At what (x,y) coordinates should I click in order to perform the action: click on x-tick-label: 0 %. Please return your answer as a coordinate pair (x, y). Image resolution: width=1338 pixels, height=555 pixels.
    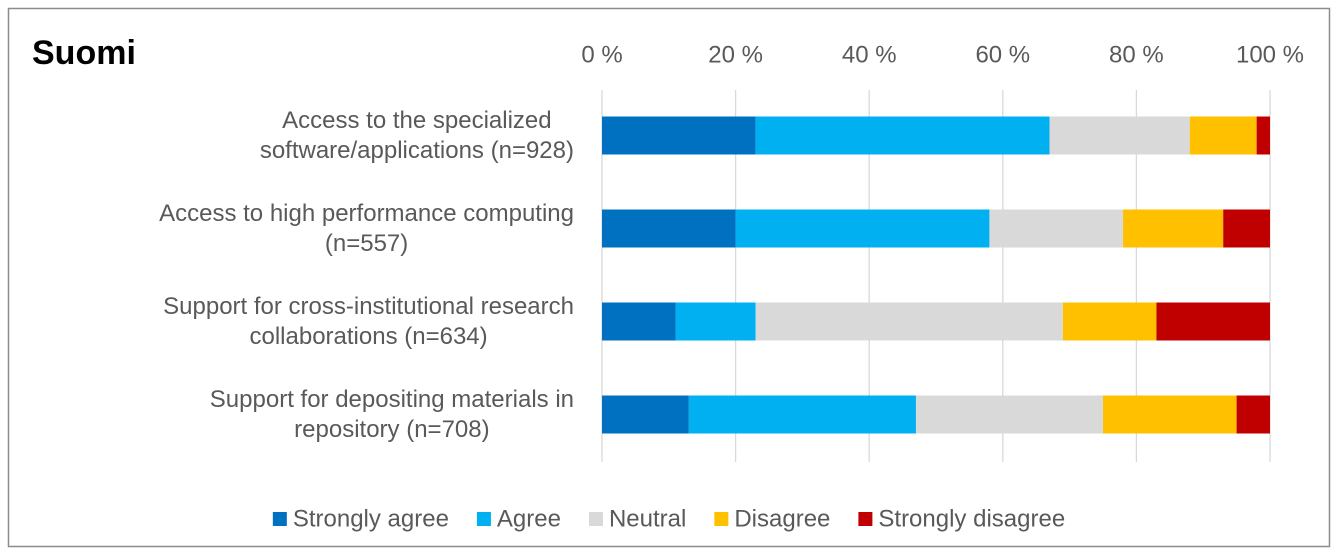
    Looking at the image, I should click on (601, 54).